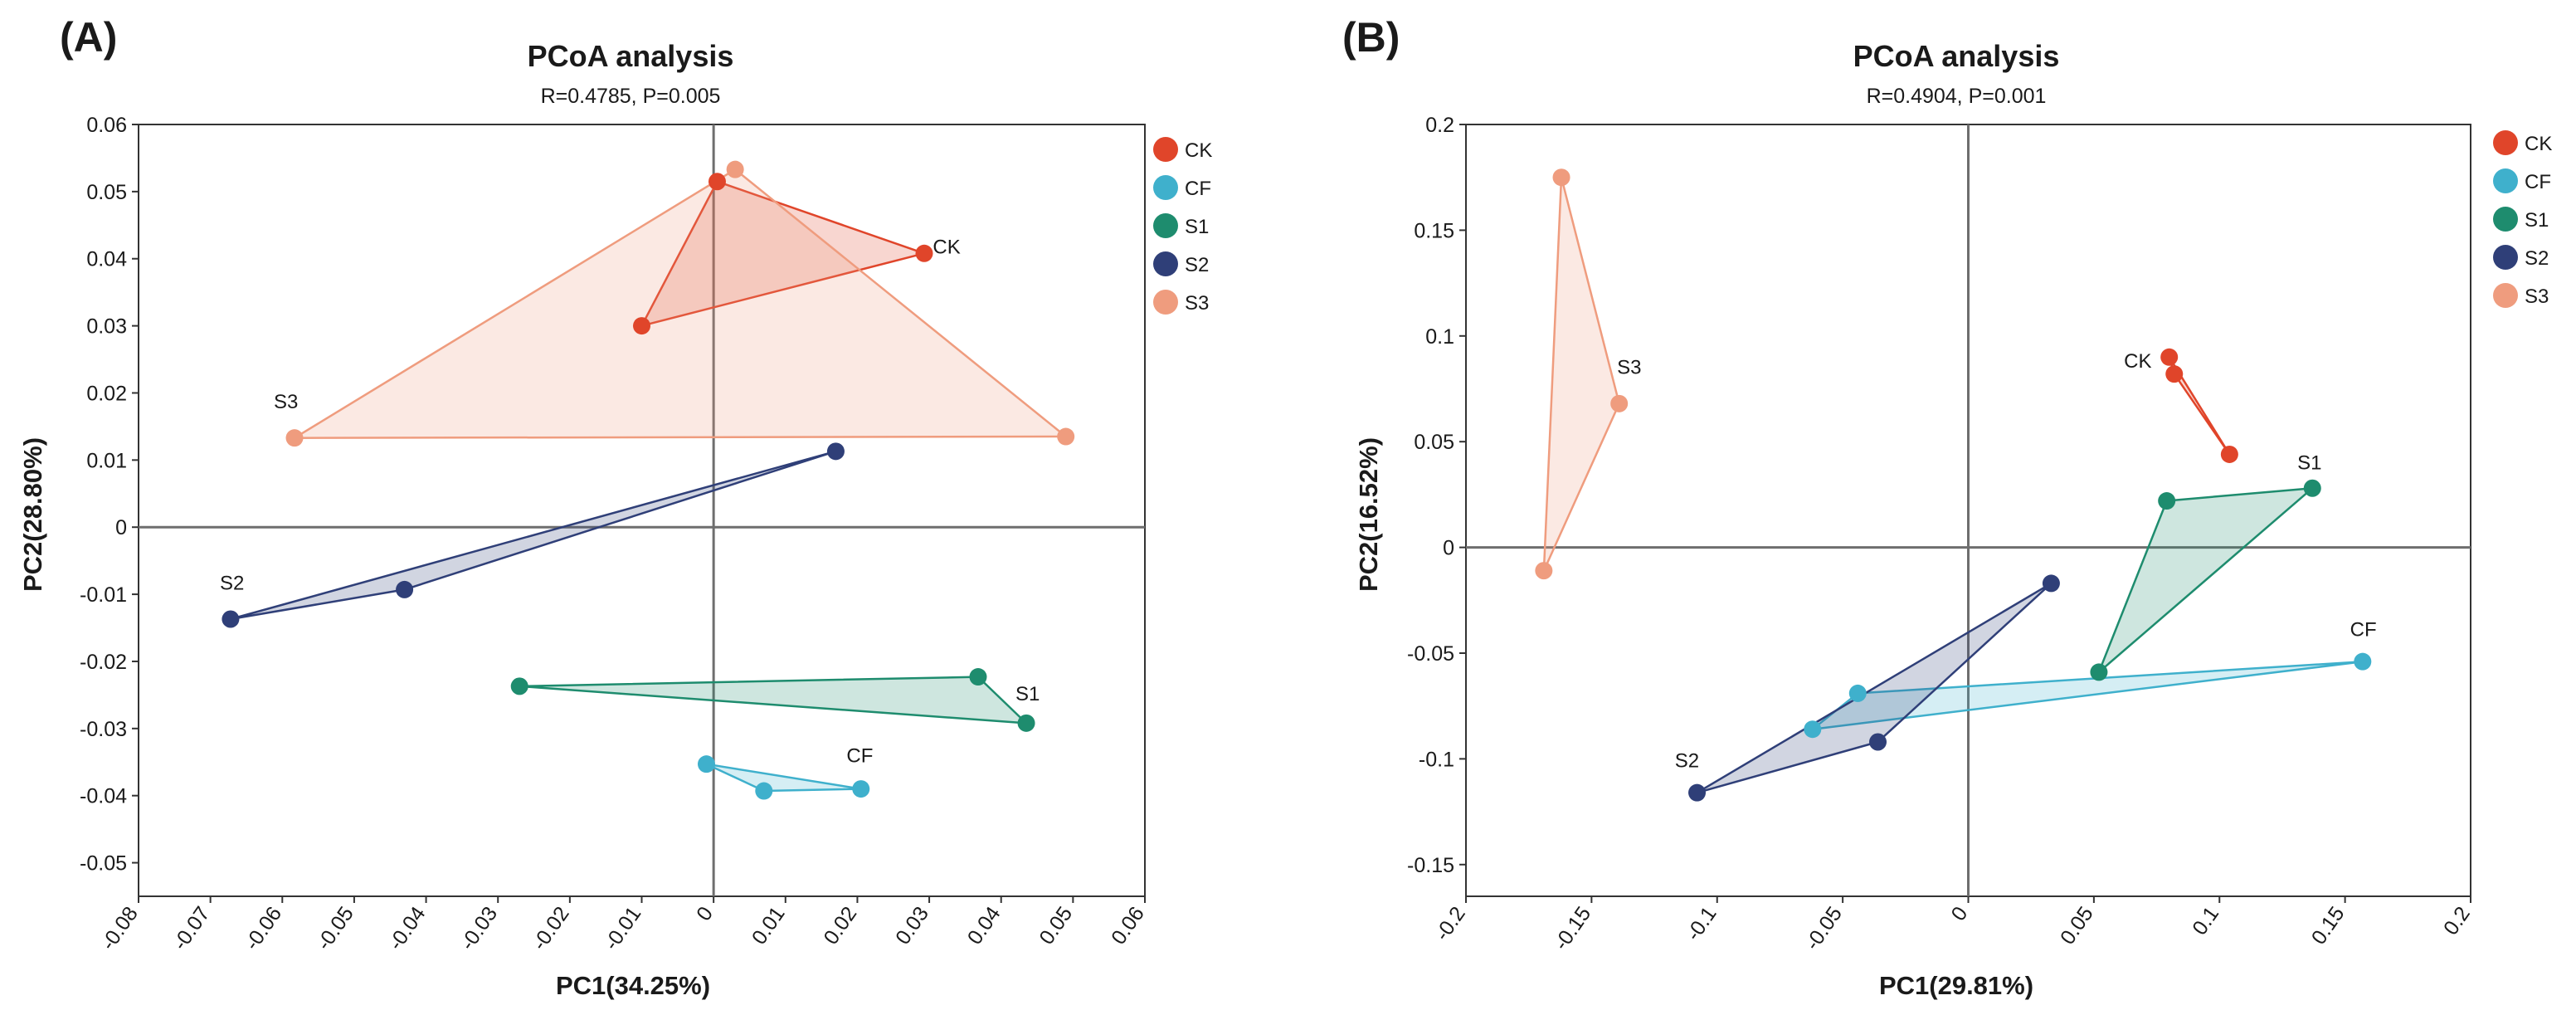  Describe the element at coordinates (106, 460) in the screenshot. I see `y-tick-label: 0.01` at that location.